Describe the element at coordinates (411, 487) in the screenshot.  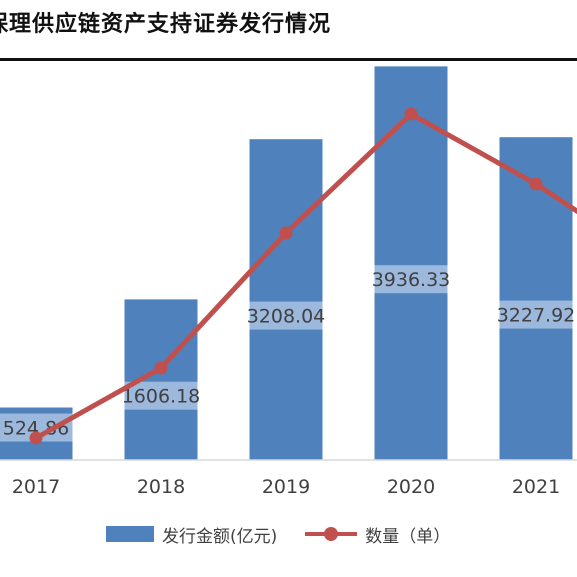
I see `x-tick-2020: 2020` at that location.